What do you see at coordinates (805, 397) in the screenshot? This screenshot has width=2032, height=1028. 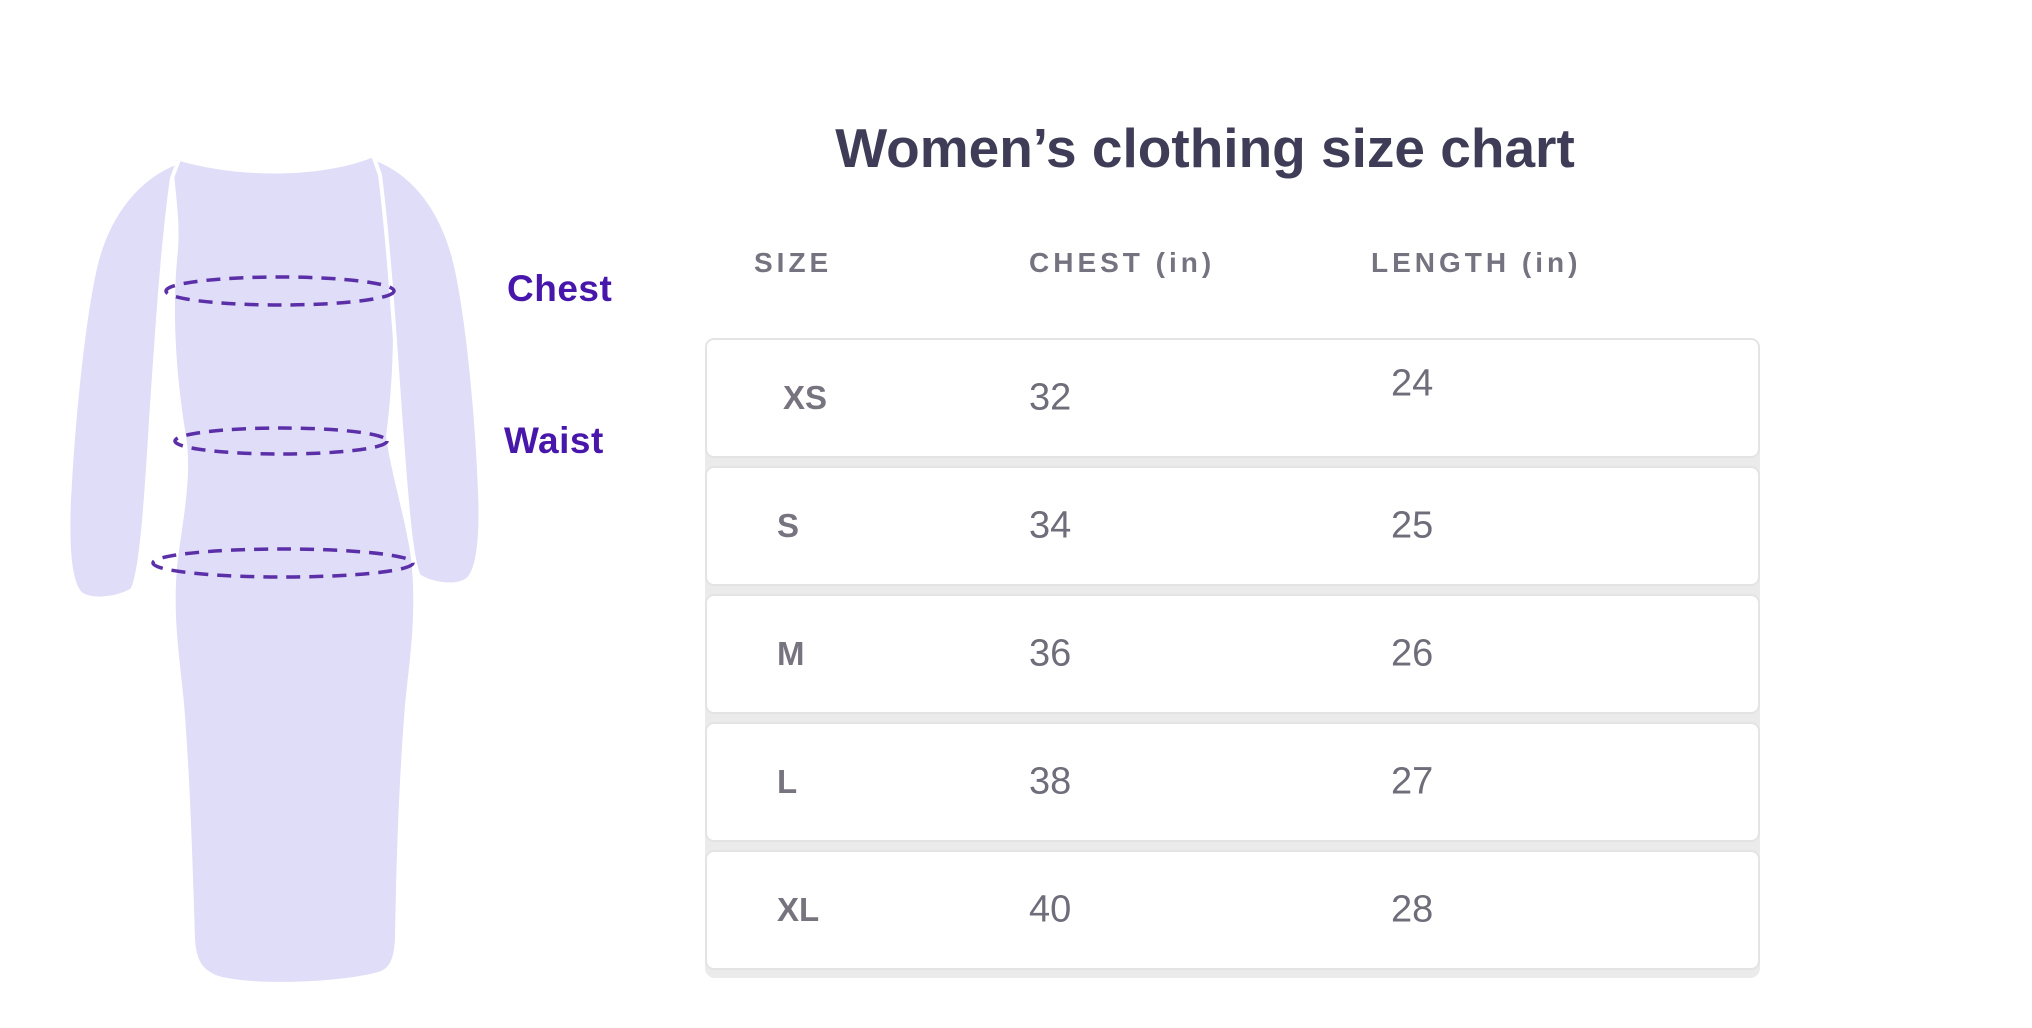 I see `size-value: XS` at bounding box center [805, 397].